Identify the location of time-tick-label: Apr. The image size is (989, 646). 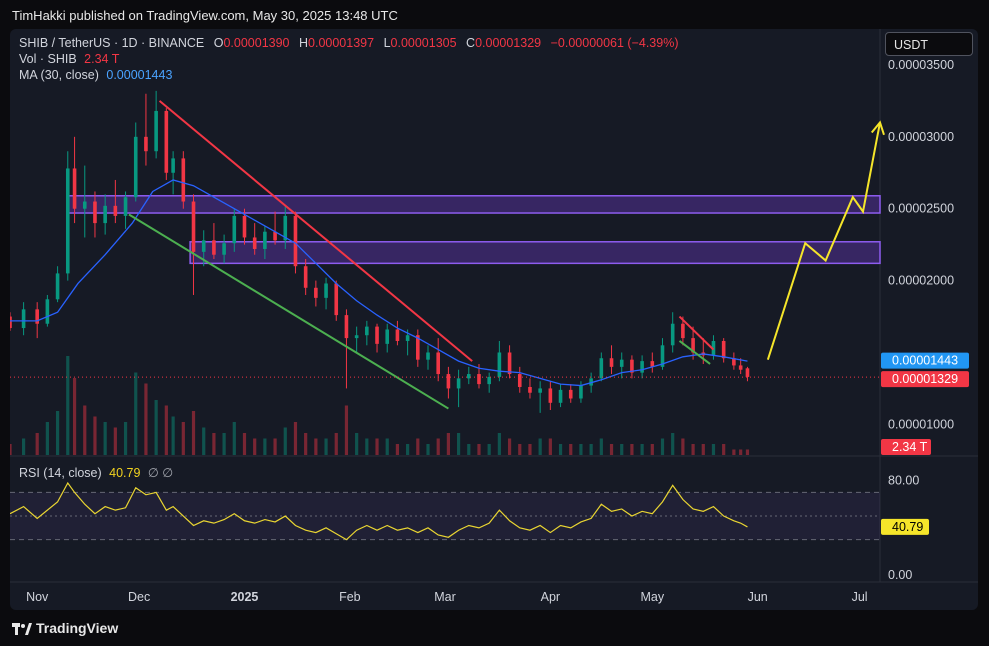
(550, 597).